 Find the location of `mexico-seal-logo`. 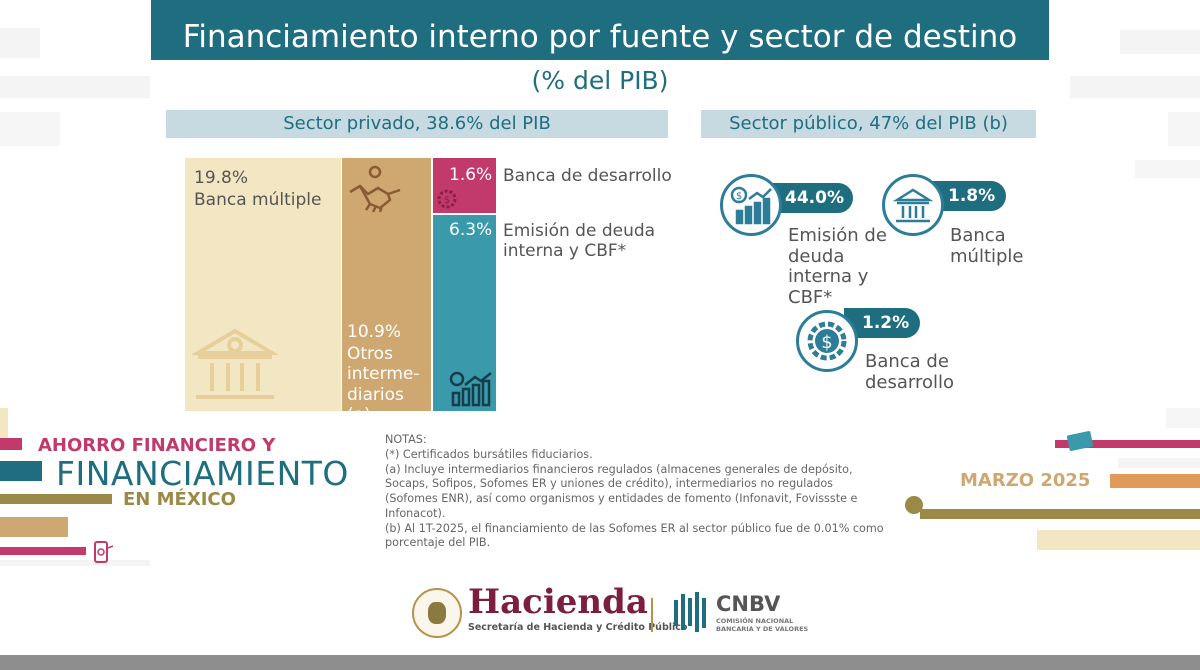

mexico-seal-logo is located at coordinates (437, 613).